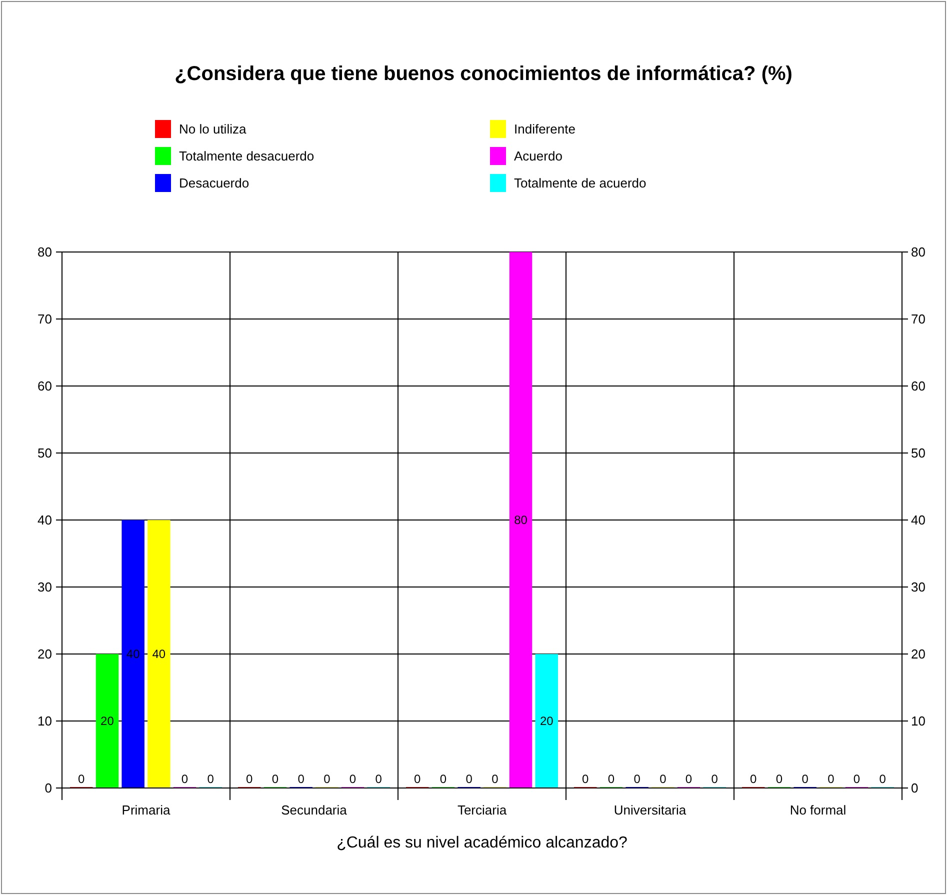  What do you see at coordinates (45, 319) in the screenshot?
I see `y-tick-label: 70` at bounding box center [45, 319].